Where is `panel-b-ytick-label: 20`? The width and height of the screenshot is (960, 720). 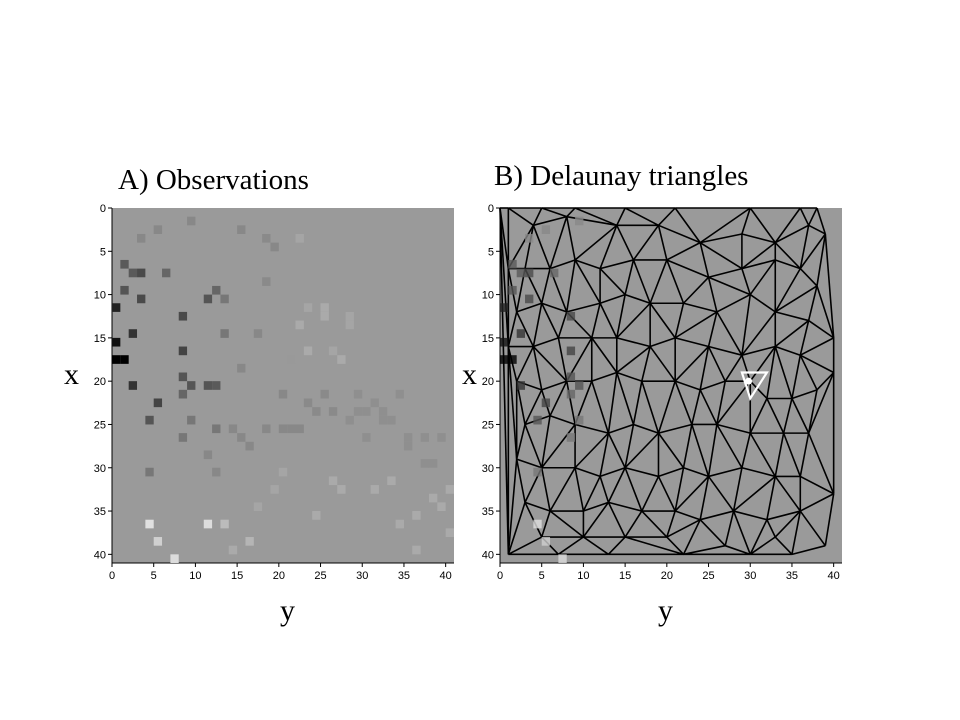 panel-b-ytick-label: 20 is located at coordinates (488, 382).